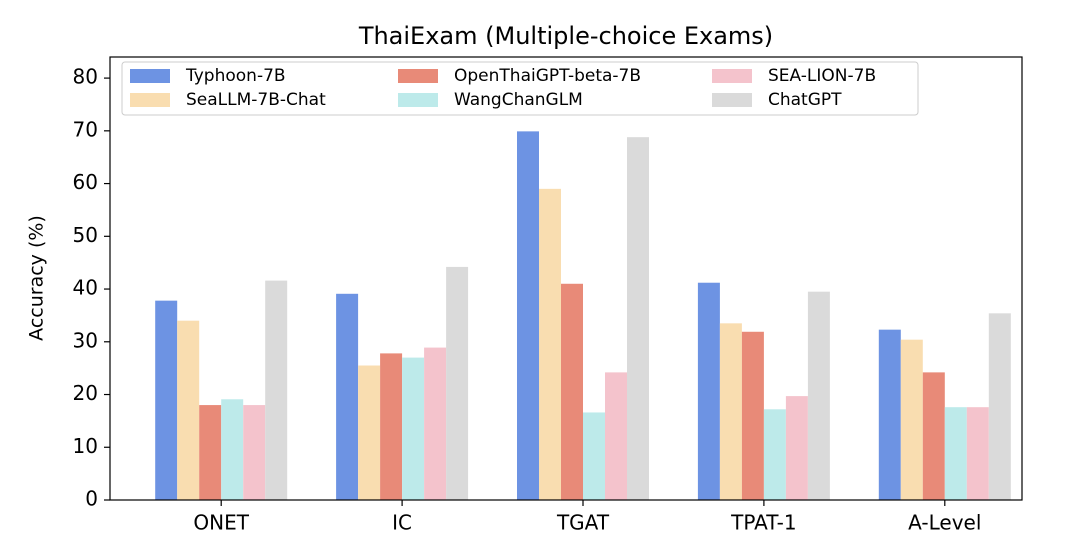  What do you see at coordinates (85, 129) in the screenshot?
I see `y-tick-label: 70` at bounding box center [85, 129].